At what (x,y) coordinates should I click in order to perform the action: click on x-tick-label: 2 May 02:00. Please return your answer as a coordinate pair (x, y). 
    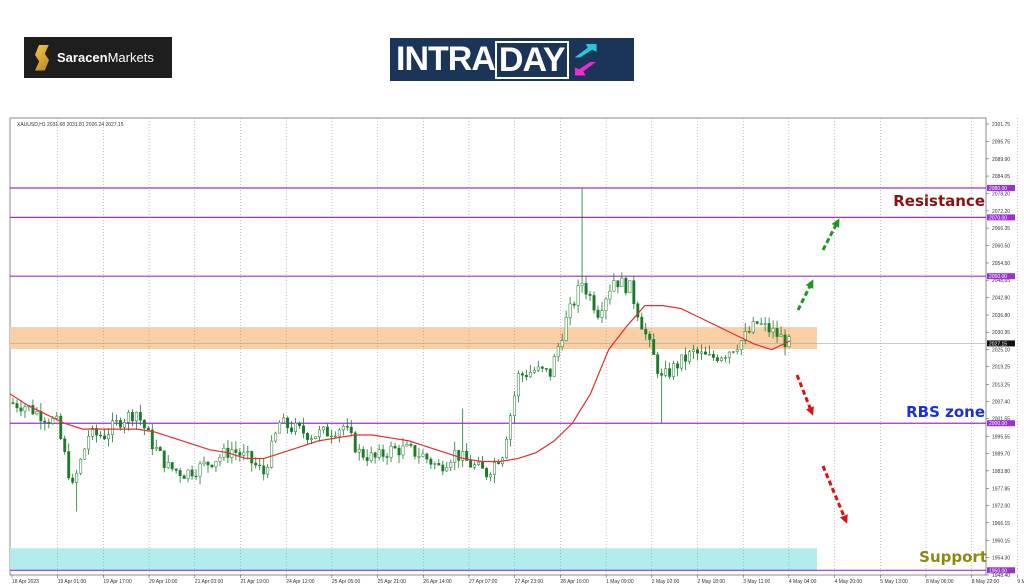
    Looking at the image, I should click on (666, 582).